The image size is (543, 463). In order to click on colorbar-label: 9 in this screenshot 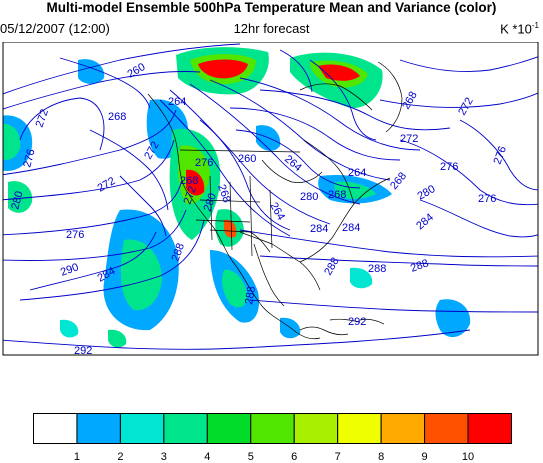, I will do `click(424, 457)`.